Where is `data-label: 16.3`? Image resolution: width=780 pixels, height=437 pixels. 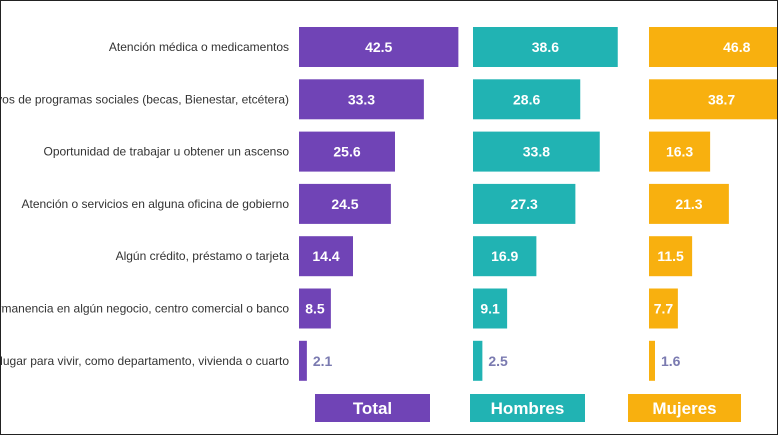
data-label: 16.3 is located at coordinates (679, 152).